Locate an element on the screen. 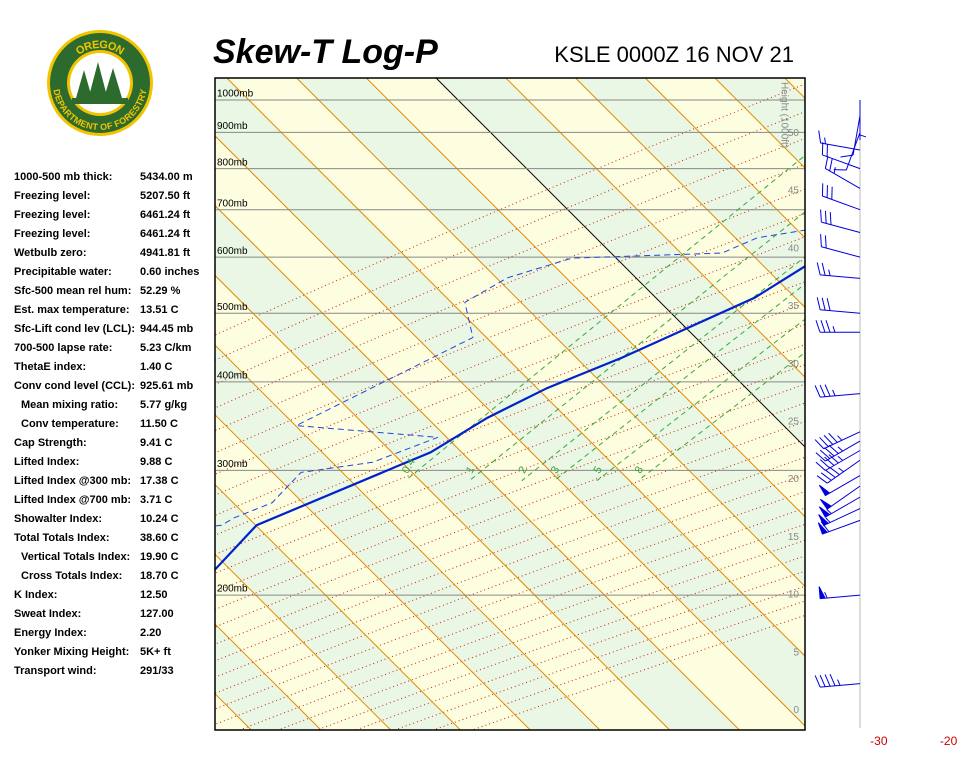  index-label: Energy Index: is located at coordinates (50, 632).